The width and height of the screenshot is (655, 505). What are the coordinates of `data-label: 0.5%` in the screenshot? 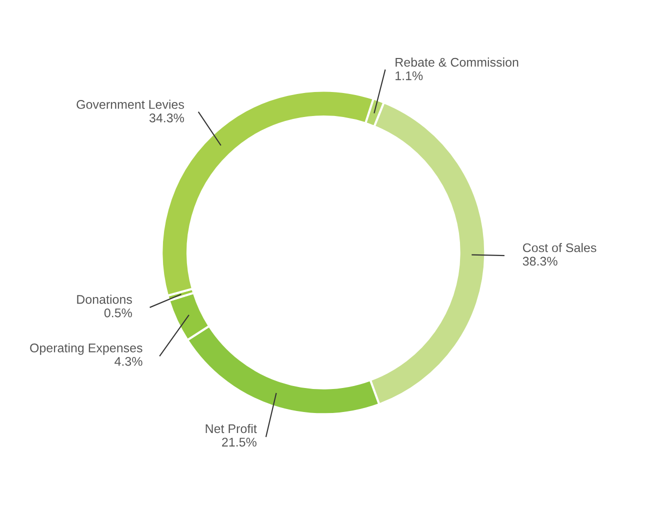 It's located at (118, 313).